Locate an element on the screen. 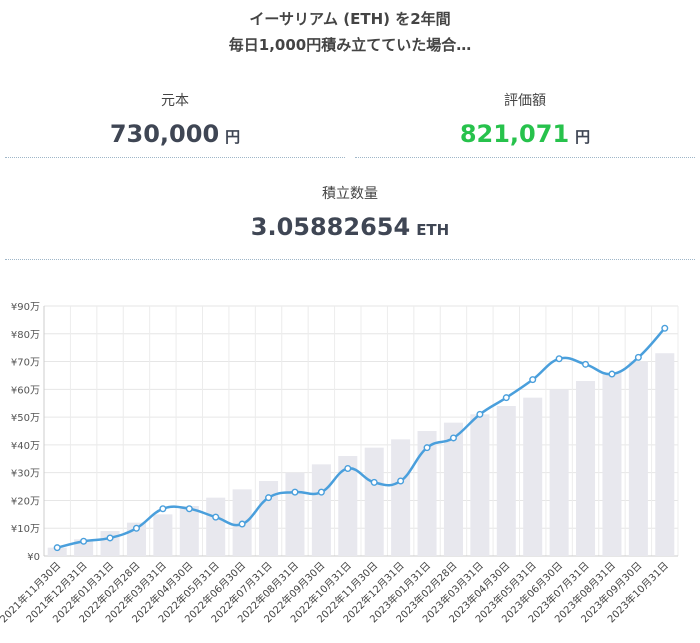 Image resolution: width=700 pixels, height=643 pixels. principal-unit: 円 is located at coordinates (233, 137).